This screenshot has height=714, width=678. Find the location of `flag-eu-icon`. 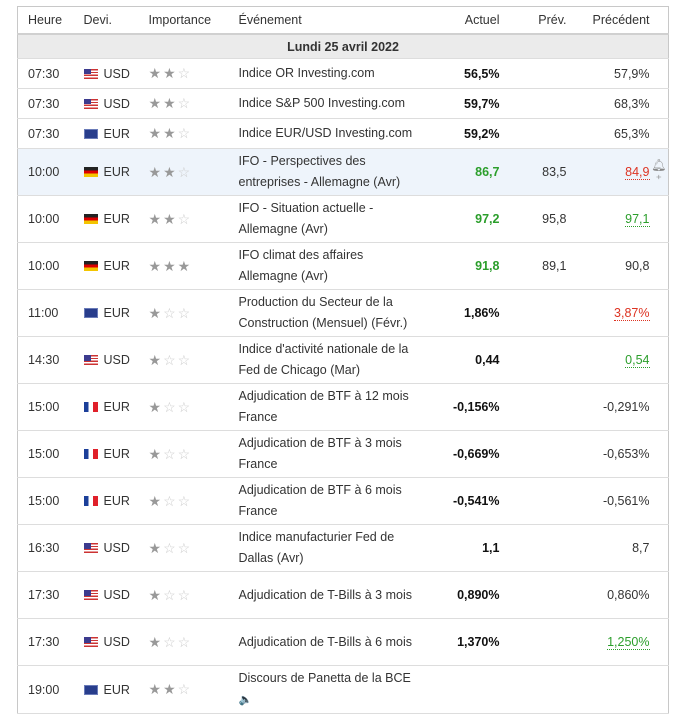

flag-eu-icon is located at coordinates (90, 133).